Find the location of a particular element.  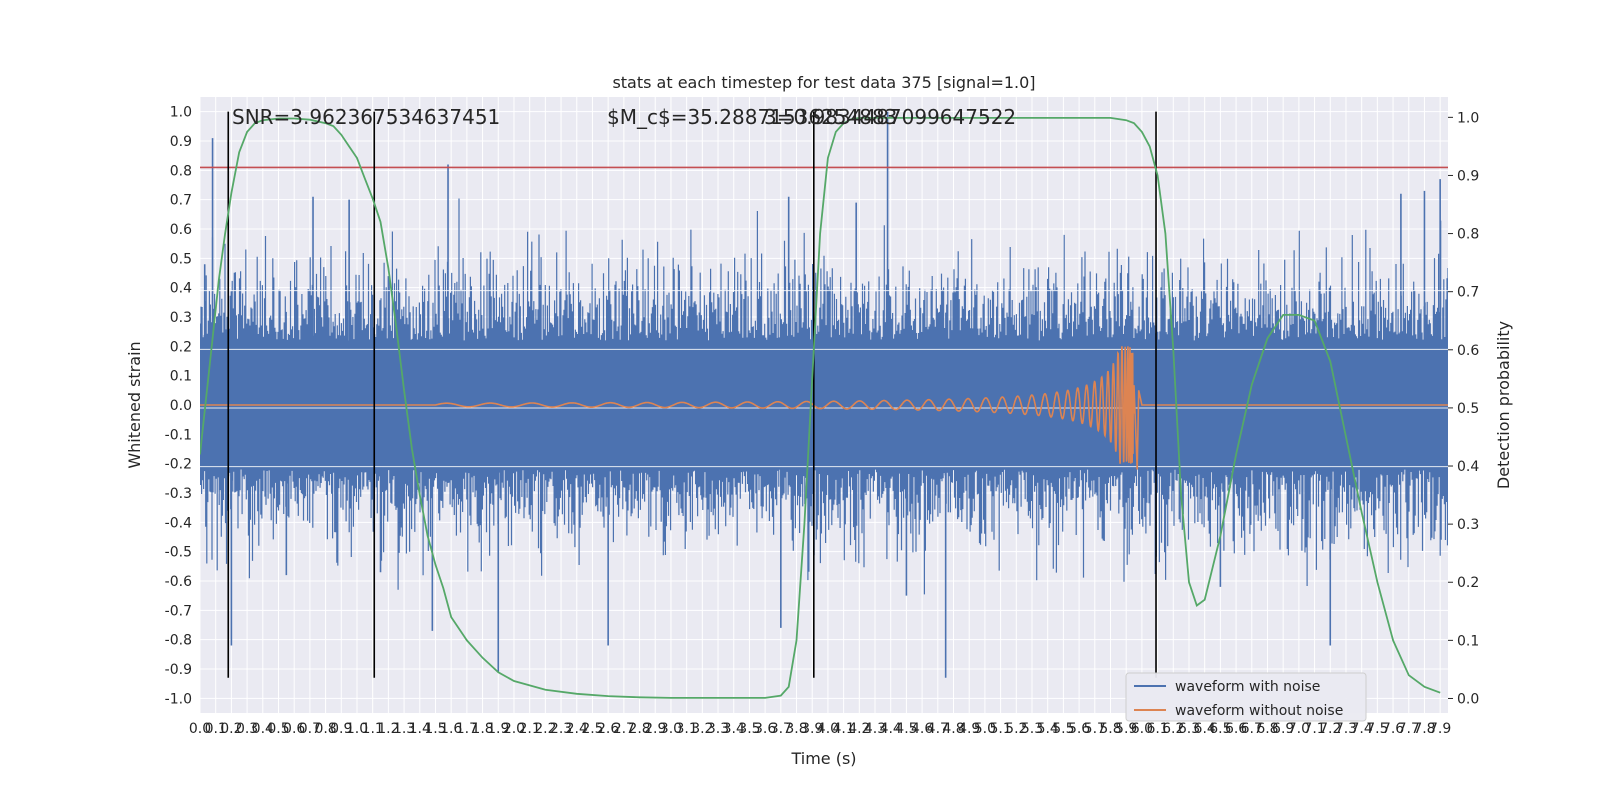

x-tick-label: 5.2 is located at coordinates (1016, 729).